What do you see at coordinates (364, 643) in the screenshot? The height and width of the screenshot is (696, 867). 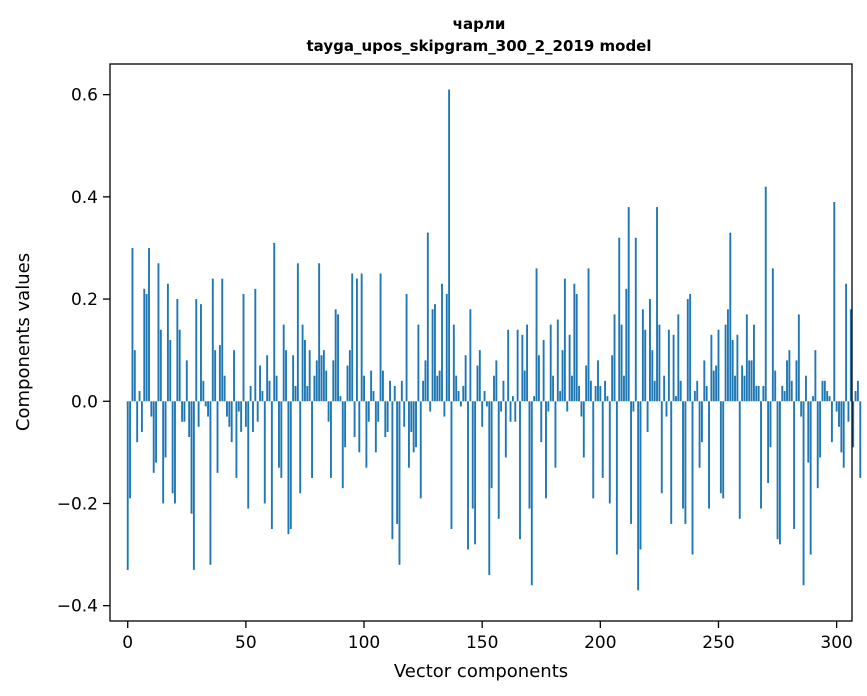 I see `x-tick-label: 100` at bounding box center [364, 643].